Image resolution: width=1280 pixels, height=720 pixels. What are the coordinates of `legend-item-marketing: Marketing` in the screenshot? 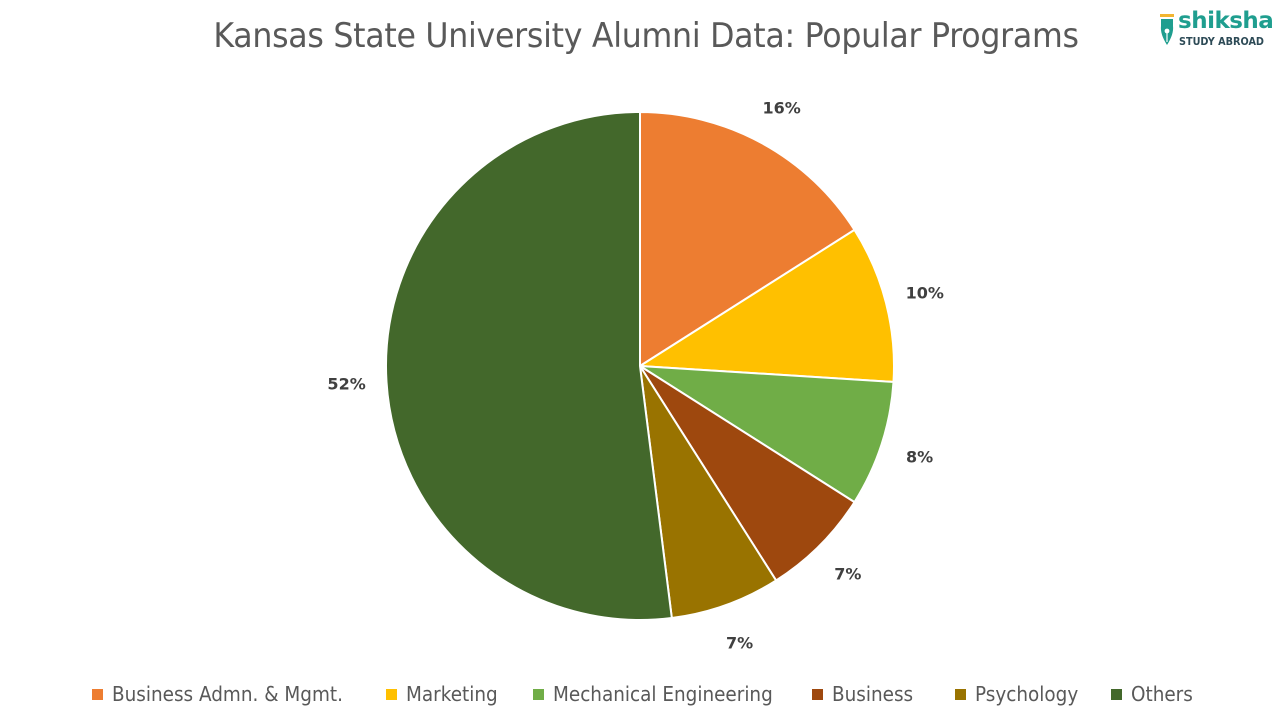 It's located at (446, 694).